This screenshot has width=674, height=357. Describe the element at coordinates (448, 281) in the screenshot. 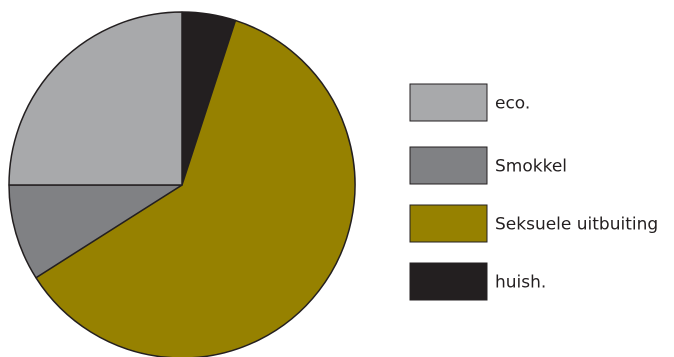

I see `legend-swatch-huish` at that location.